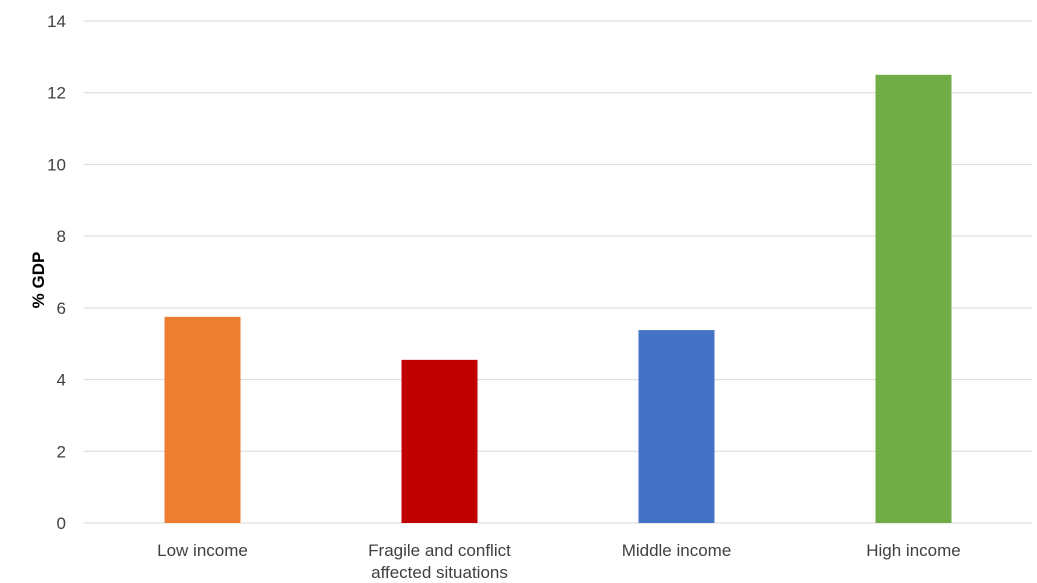 This screenshot has width=1037, height=583. Describe the element at coordinates (61, 380) in the screenshot. I see `y-tick-label: 4` at that location.